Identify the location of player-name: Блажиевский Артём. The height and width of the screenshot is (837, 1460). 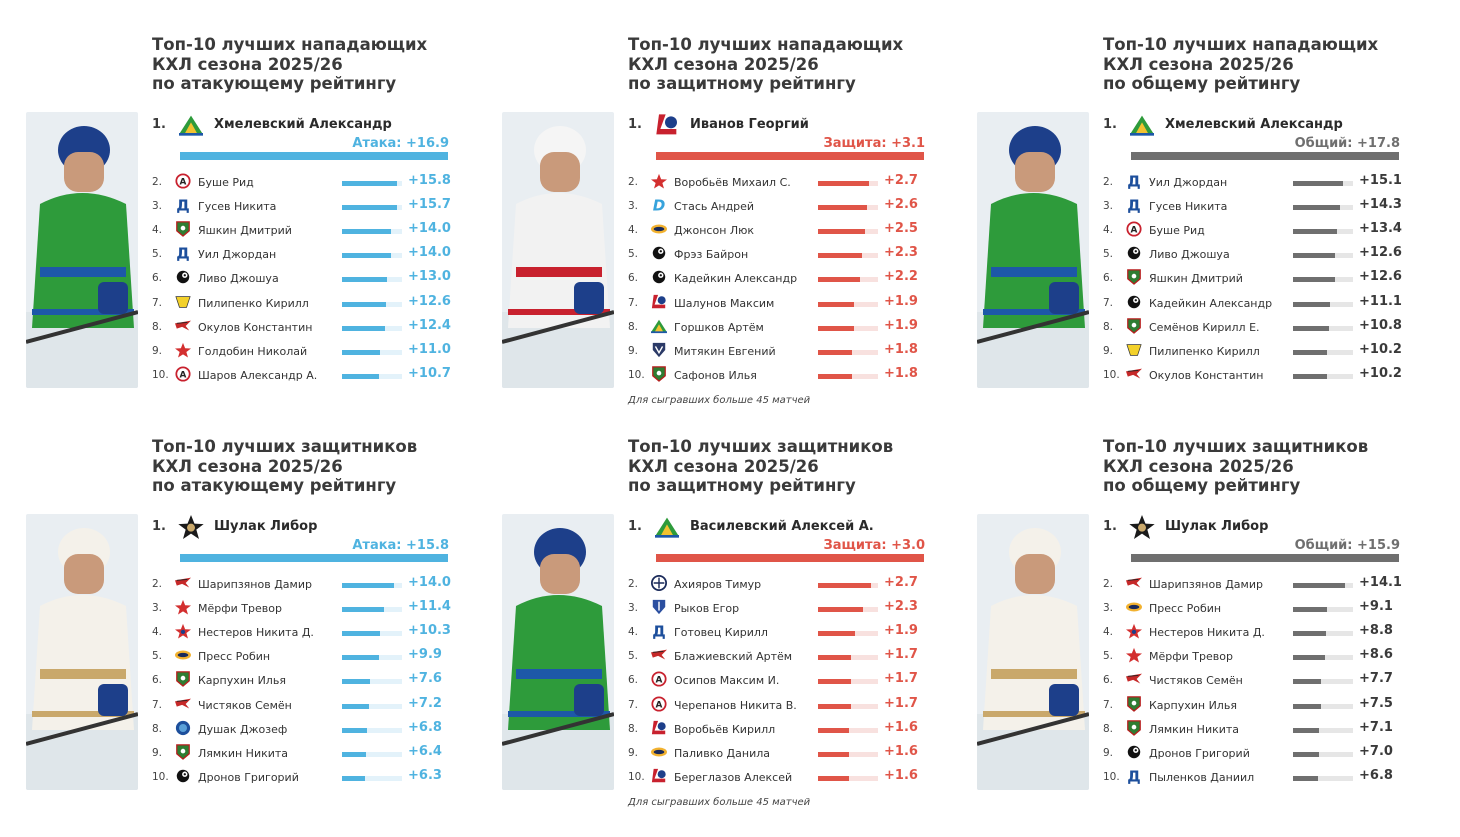
(733, 657).